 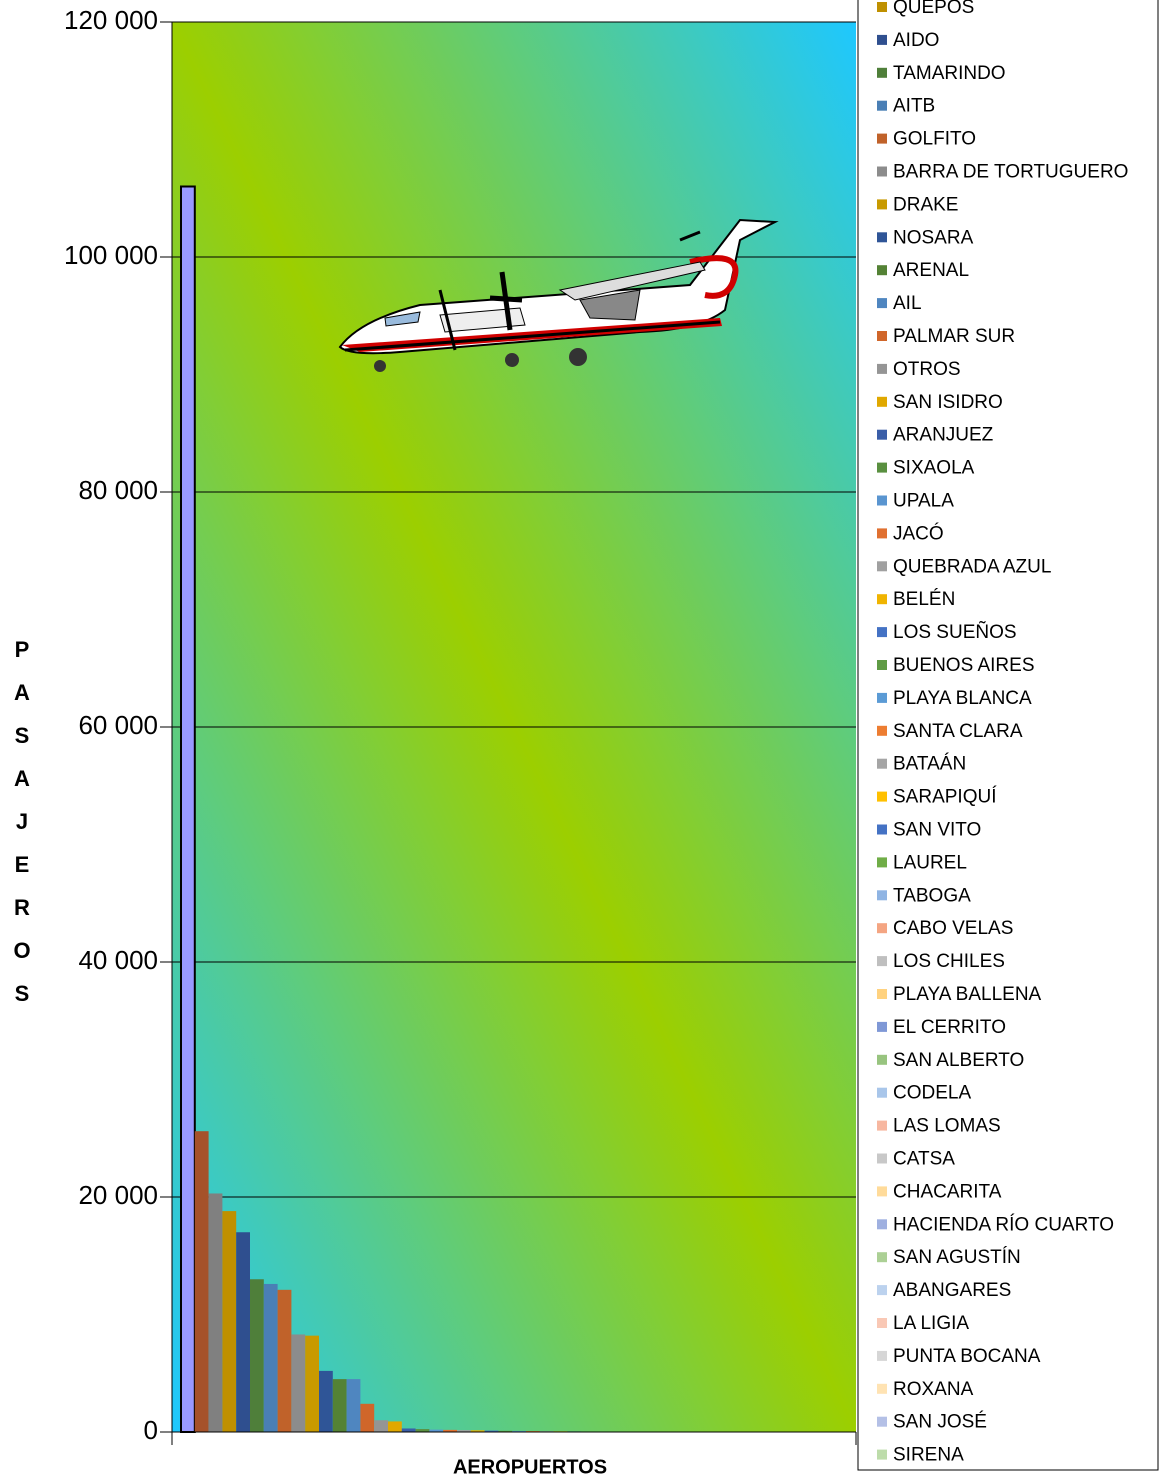 What do you see at coordinates (925, 204) in the screenshot?
I see `legend-label: DRAKE` at bounding box center [925, 204].